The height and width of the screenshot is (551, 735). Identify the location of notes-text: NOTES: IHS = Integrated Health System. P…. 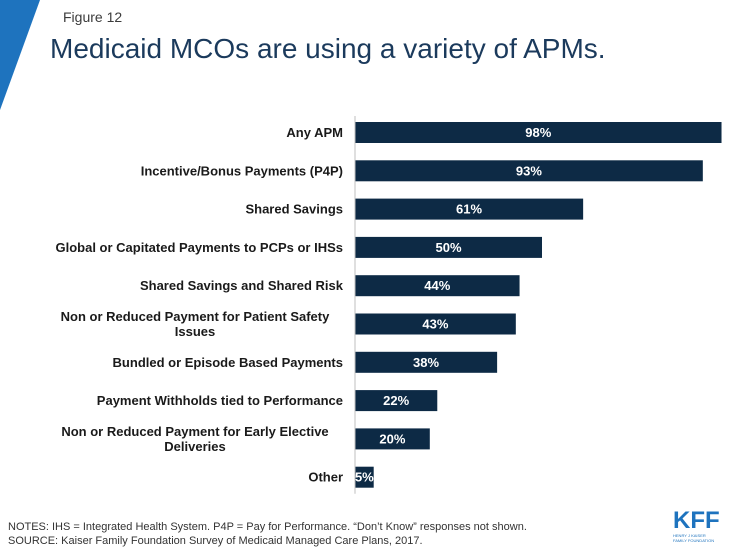
(267, 527).